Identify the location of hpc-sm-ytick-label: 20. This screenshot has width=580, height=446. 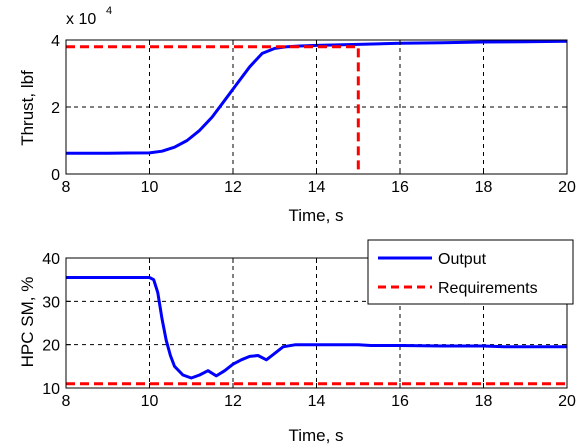
(51, 346).